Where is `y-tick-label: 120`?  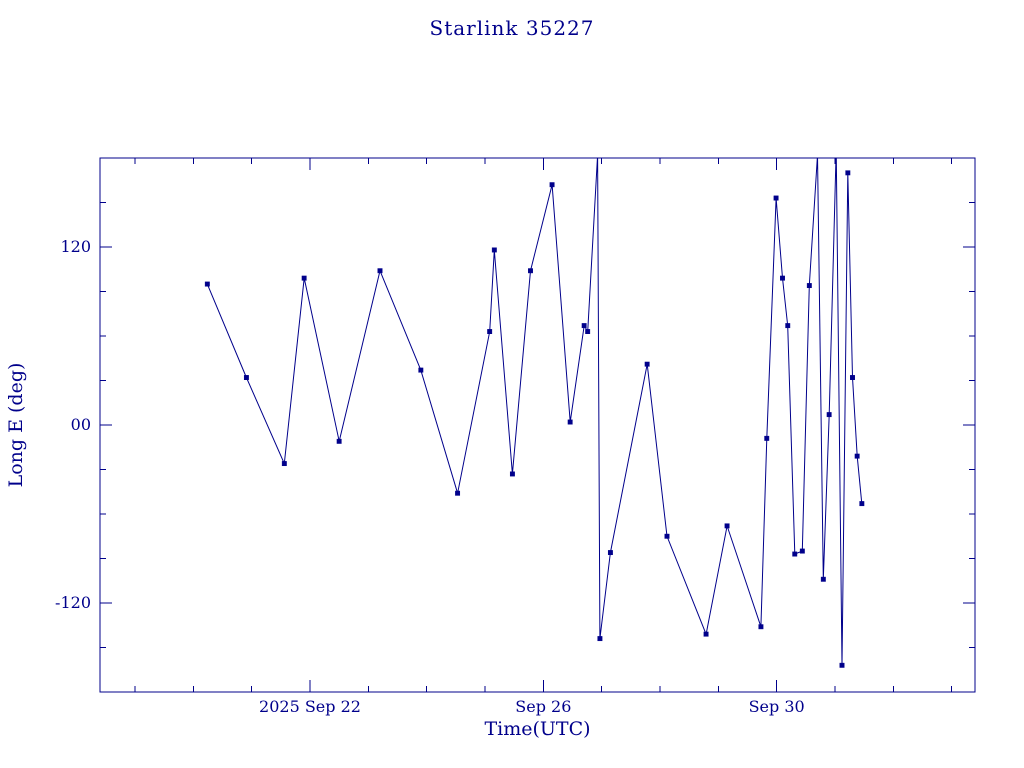
y-tick-label: 120 is located at coordinates (75, 246).